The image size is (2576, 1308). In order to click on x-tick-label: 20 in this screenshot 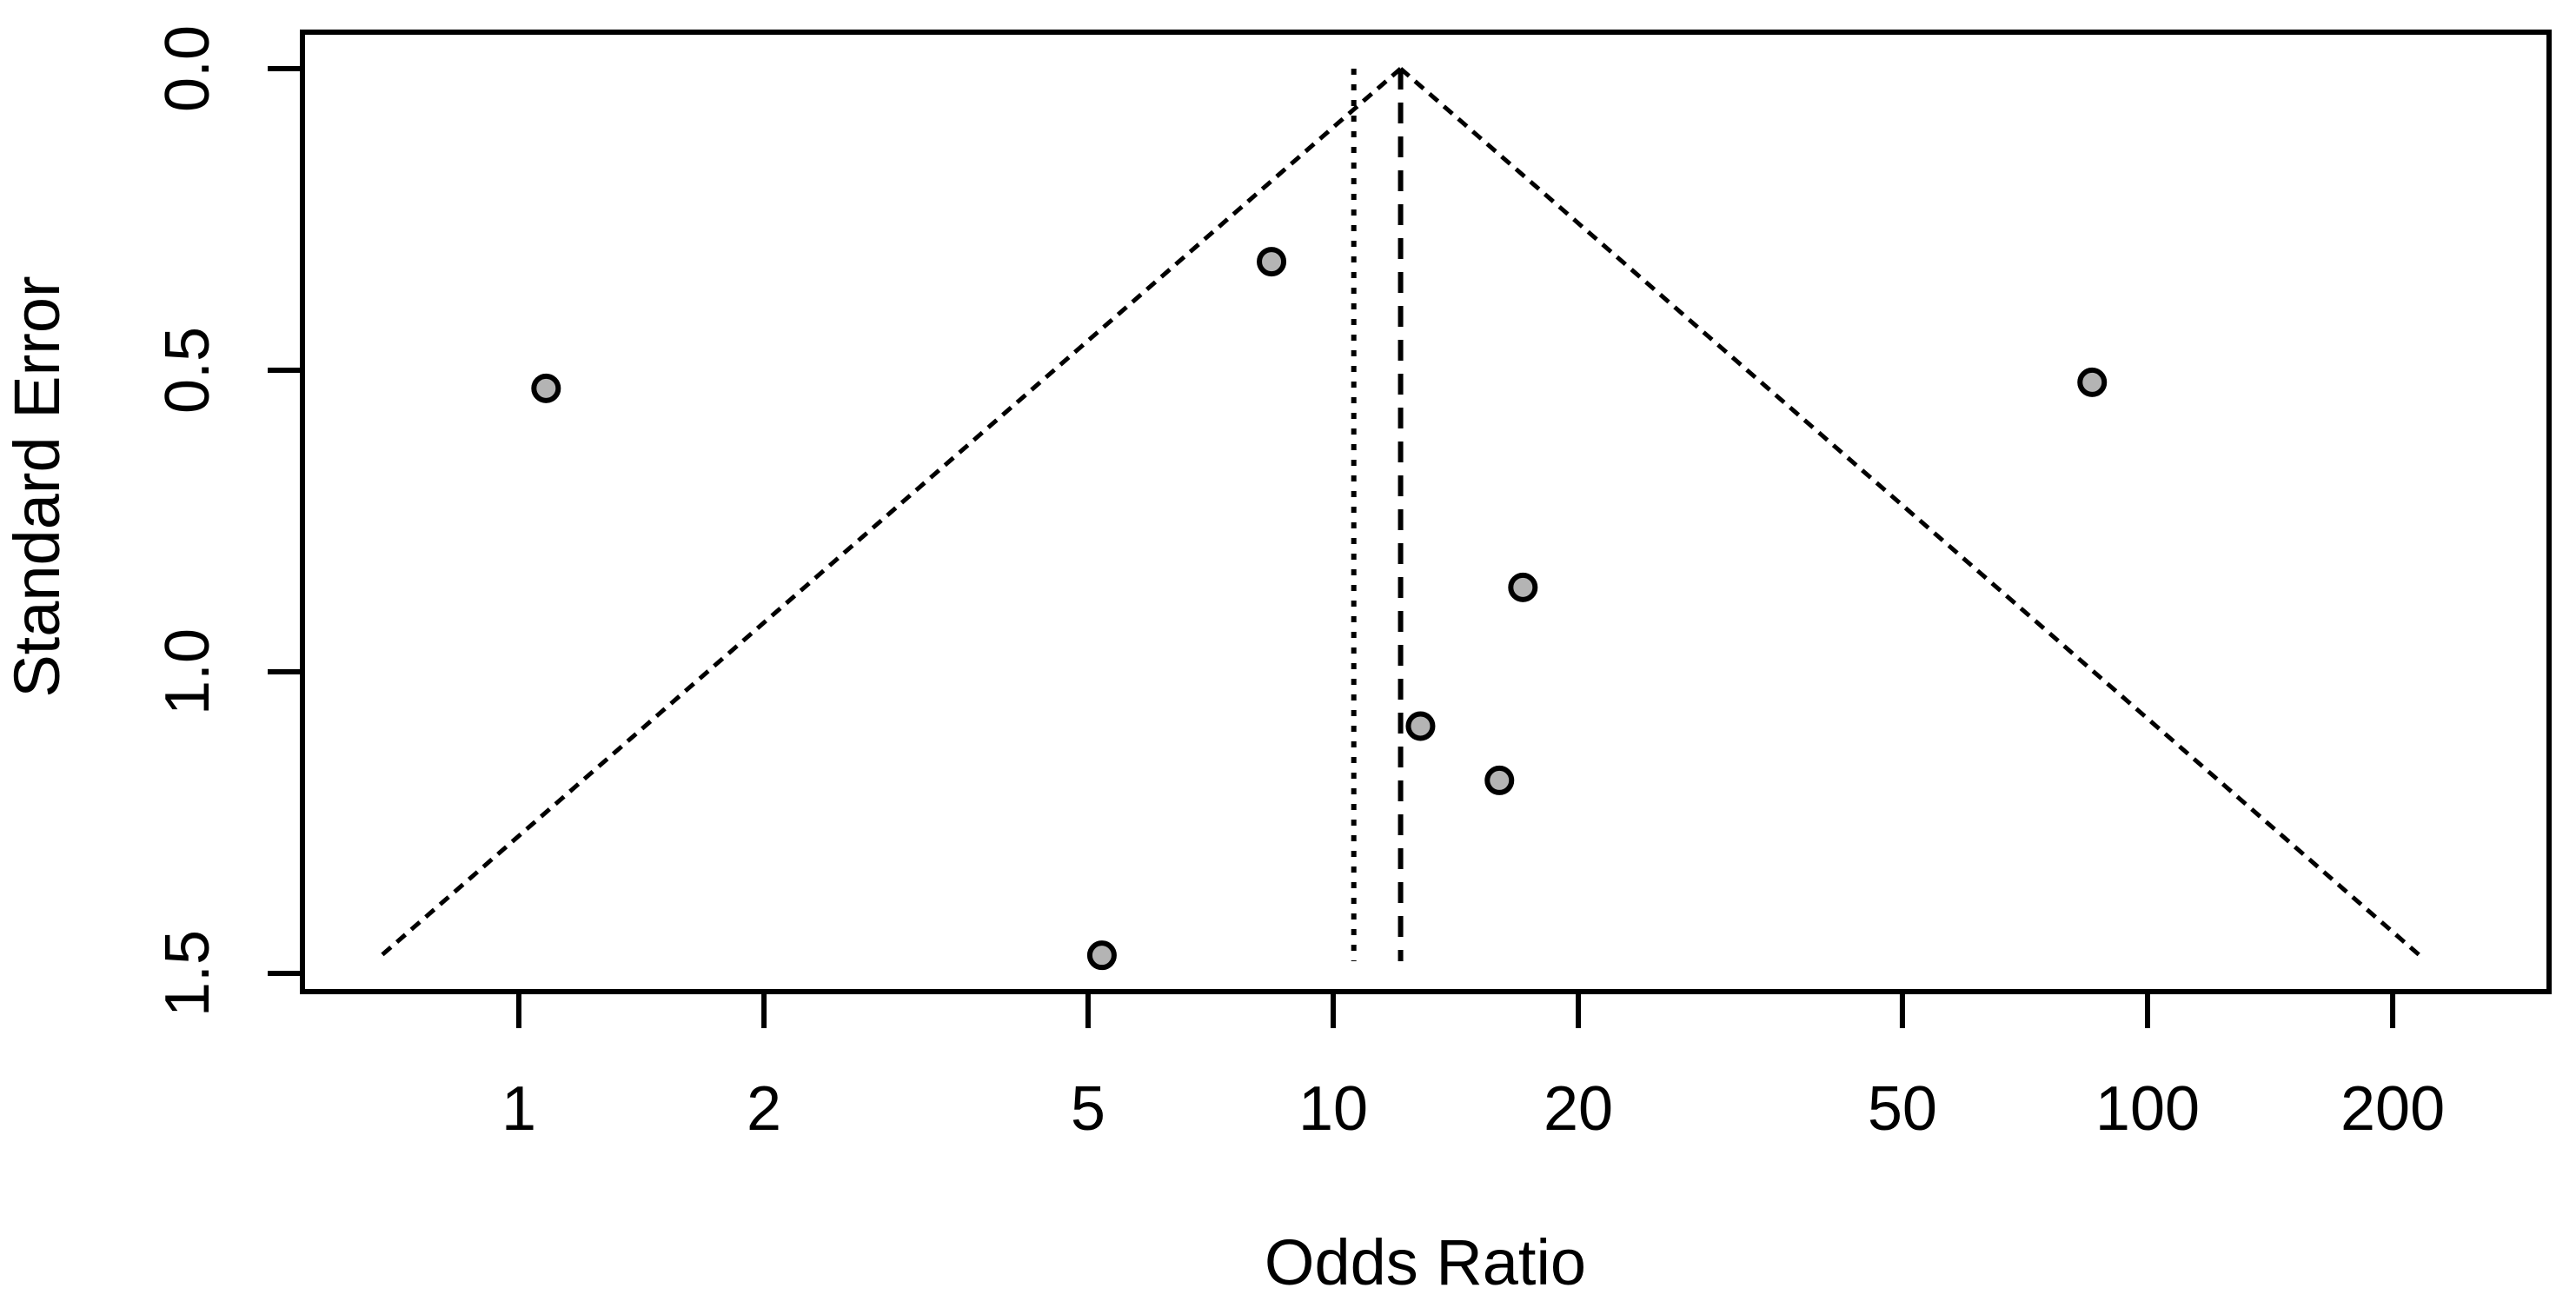, I will do `click(1578, 1109)`.